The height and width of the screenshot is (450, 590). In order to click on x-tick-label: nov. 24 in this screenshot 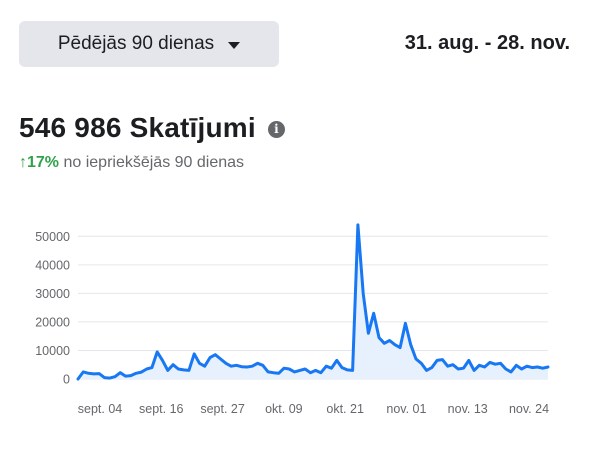, I will do `click(529, 409)`.